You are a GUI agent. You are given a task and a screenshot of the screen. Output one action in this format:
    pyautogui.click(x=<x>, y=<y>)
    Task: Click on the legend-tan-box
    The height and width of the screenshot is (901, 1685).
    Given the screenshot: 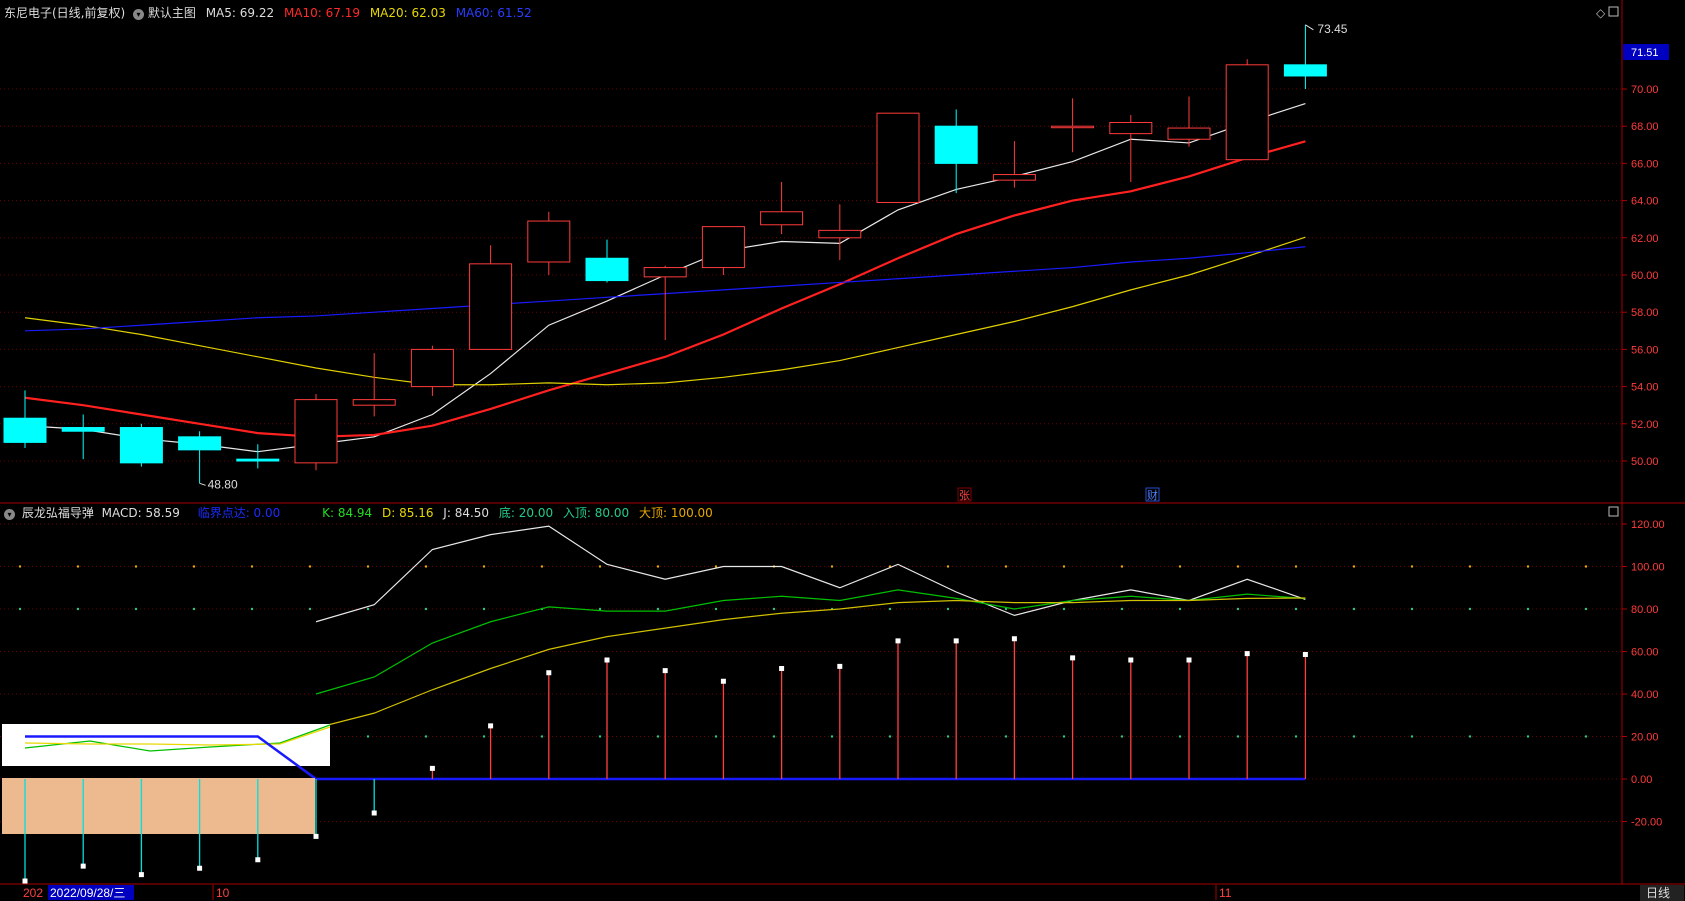 What is the action you would take?
    pyautogui.click(x=158, y=806)
    